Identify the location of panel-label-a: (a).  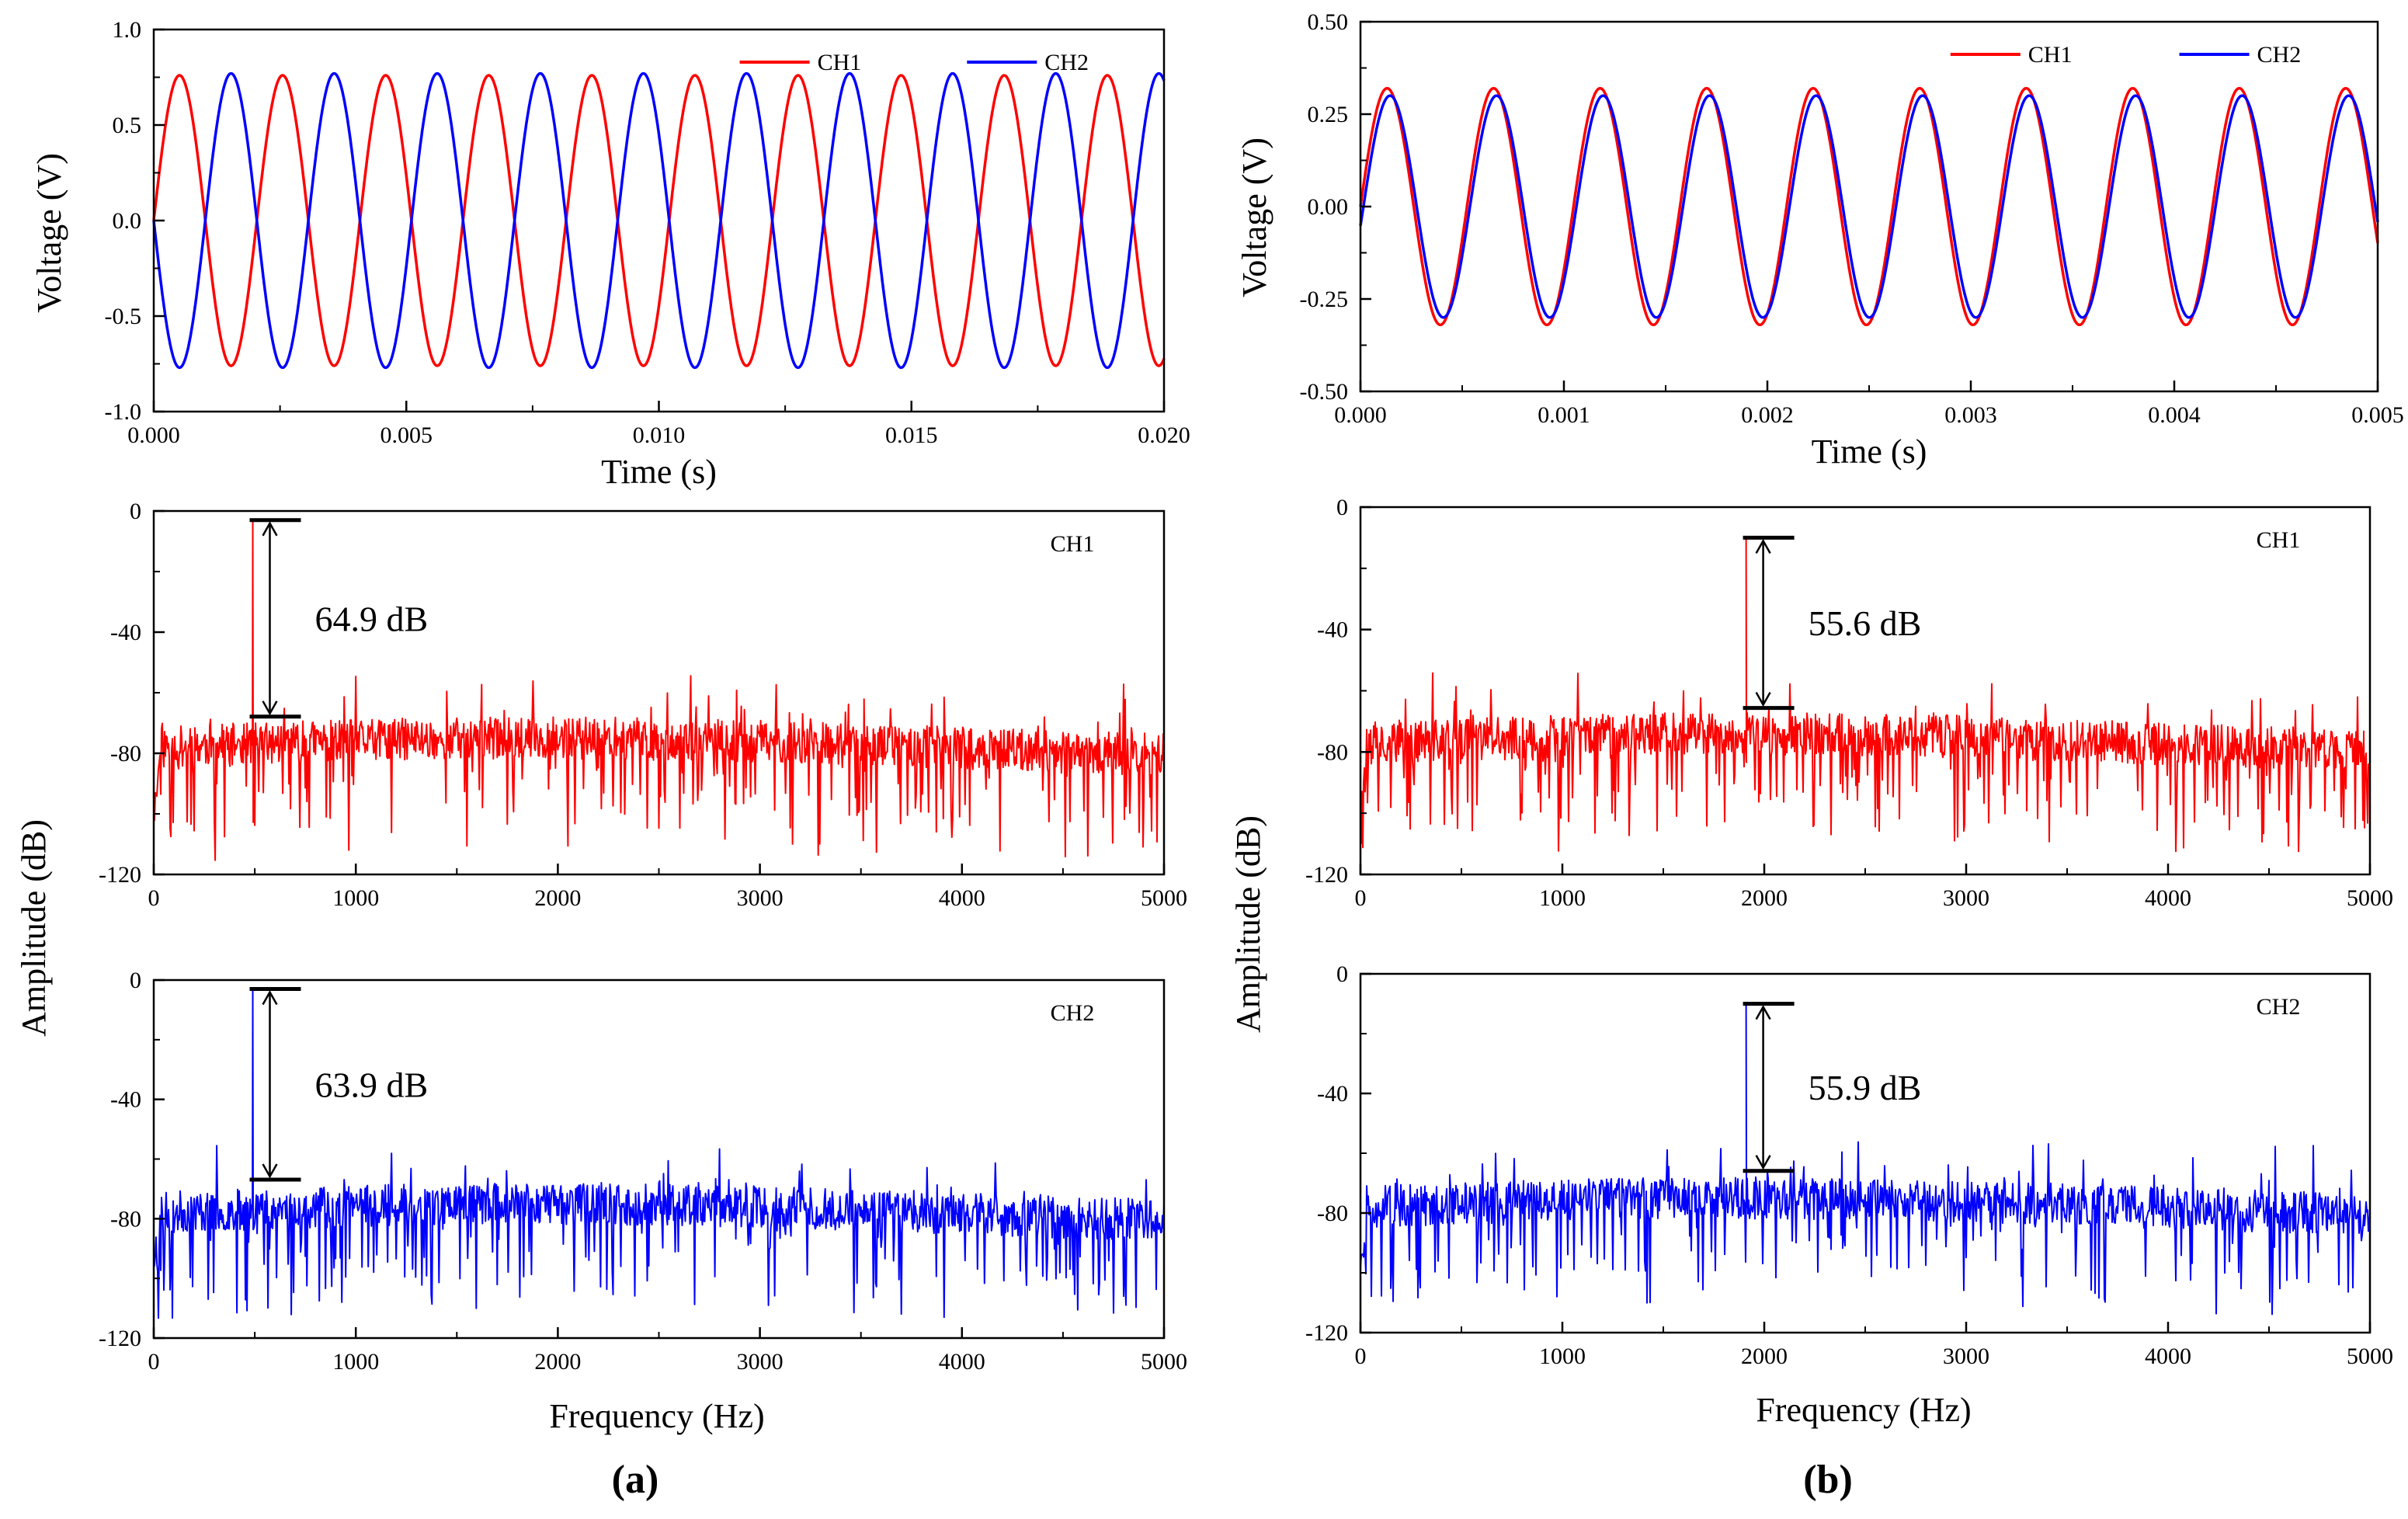
(635, 1480).